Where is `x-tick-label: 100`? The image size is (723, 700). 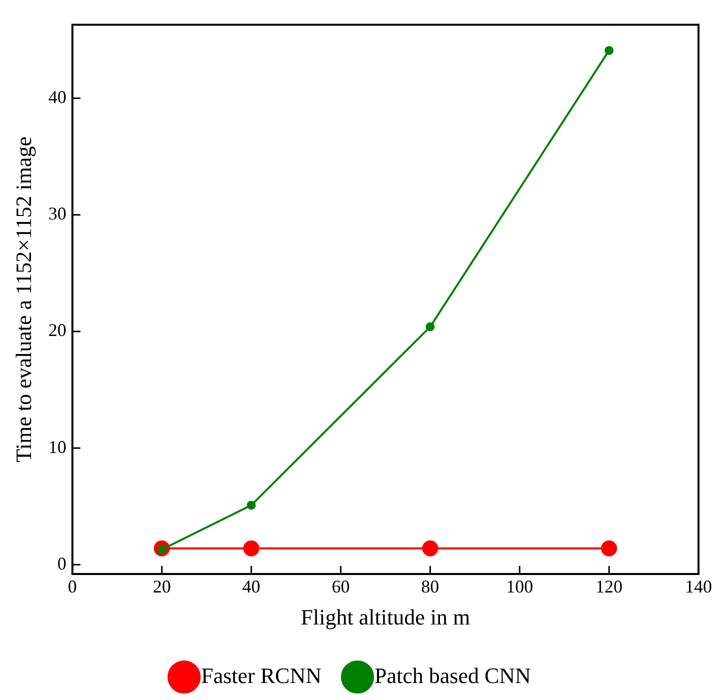 x-tick-label: 100 is located at coordinates (520, 586).